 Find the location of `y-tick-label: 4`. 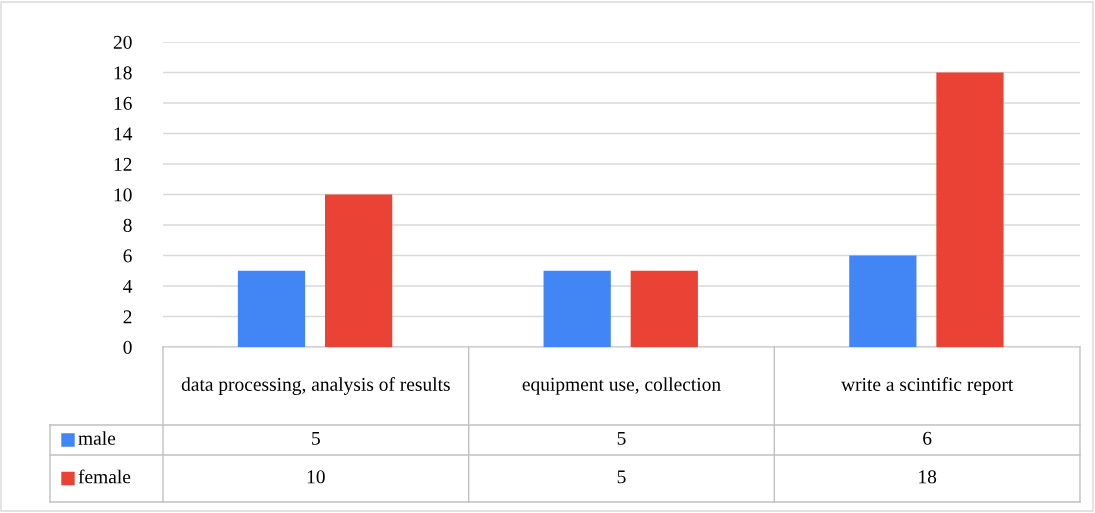

y-tick-label: 4 is located at coordinates (128, 286).